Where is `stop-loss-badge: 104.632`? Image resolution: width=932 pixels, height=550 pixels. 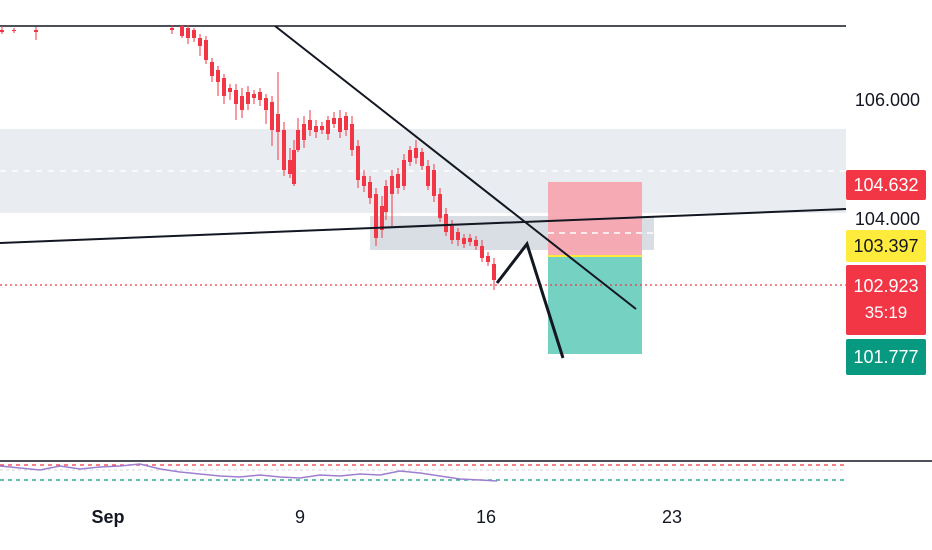 stop-loss-badge: 104.632 is located at coordinates (886, 185).